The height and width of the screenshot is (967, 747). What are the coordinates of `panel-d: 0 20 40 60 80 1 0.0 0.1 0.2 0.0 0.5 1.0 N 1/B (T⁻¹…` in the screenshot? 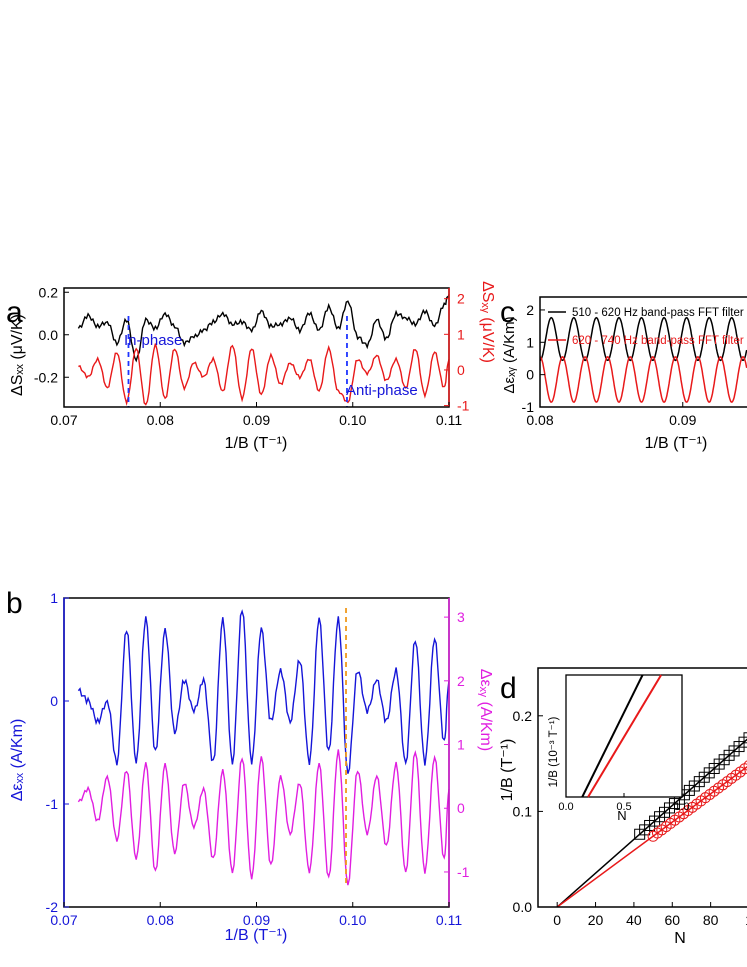 It's located at (623, 807).